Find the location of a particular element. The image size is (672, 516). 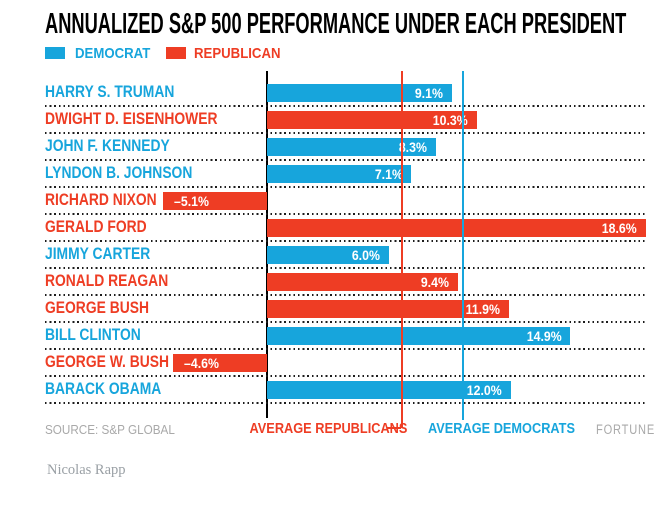

chart-row: JIMMY CARTER 6.0% is located at coordinates (346, 255).